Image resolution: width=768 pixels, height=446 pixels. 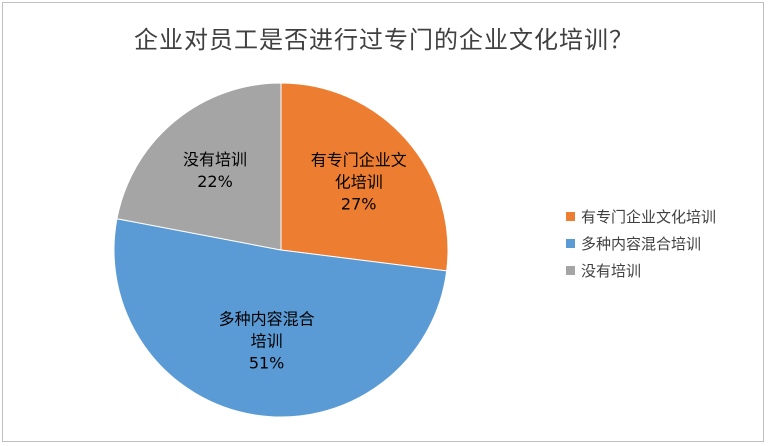 I want to click on legend: 有专门企业文化培训 多种内容混合培训 没有培训, so click(x=641, y=243).